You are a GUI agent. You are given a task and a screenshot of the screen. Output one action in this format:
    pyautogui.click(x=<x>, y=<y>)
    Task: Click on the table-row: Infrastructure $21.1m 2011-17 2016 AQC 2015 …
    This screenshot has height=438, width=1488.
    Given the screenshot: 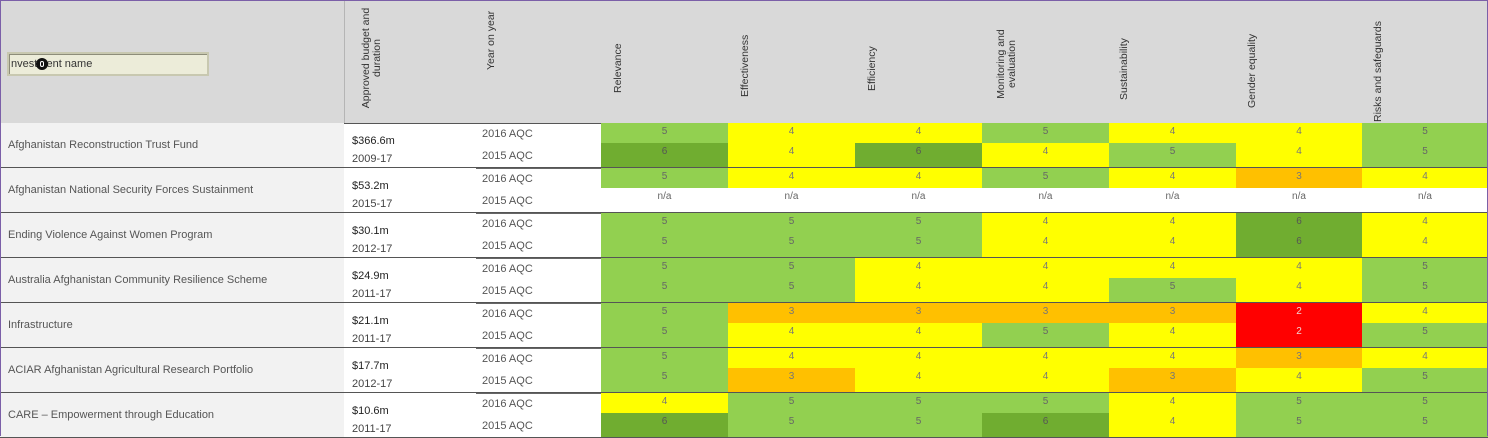 What is the action you would take?
    pyautogui.click(x=744, y=325)
    